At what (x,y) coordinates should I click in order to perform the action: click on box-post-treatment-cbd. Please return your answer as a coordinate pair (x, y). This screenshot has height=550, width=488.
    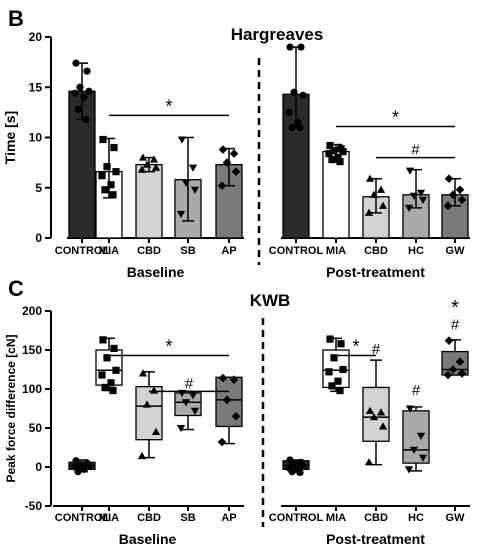
    Looking at the image, I should click on (376, 414).